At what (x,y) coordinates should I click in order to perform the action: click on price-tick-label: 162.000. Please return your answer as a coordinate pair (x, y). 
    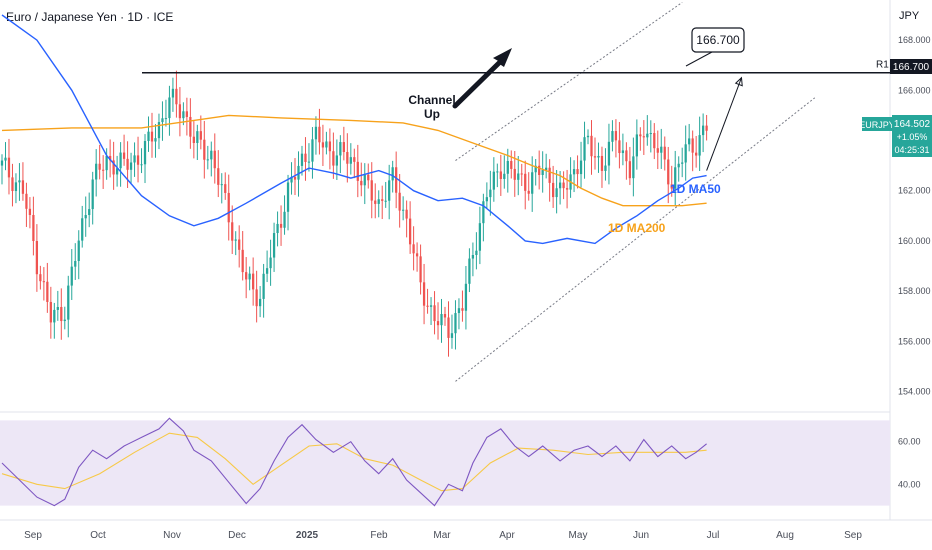
    Looking at the image, I should click on (914, 191).